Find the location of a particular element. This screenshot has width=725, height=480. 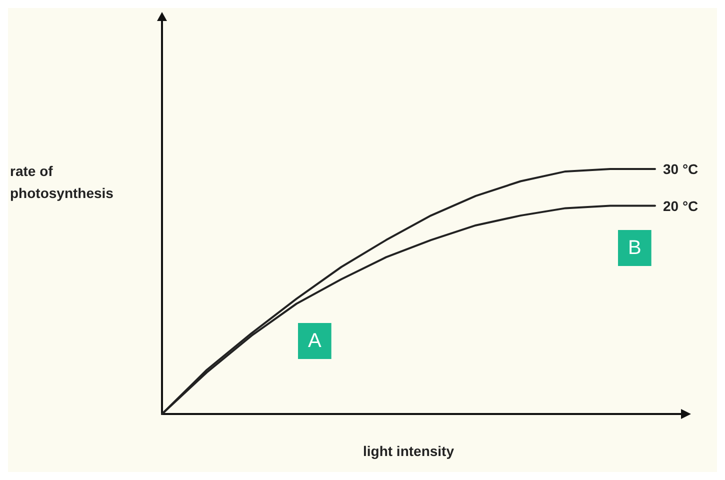

y-axis-title: rate of photosynthesis is located at coordinates (62, 182).